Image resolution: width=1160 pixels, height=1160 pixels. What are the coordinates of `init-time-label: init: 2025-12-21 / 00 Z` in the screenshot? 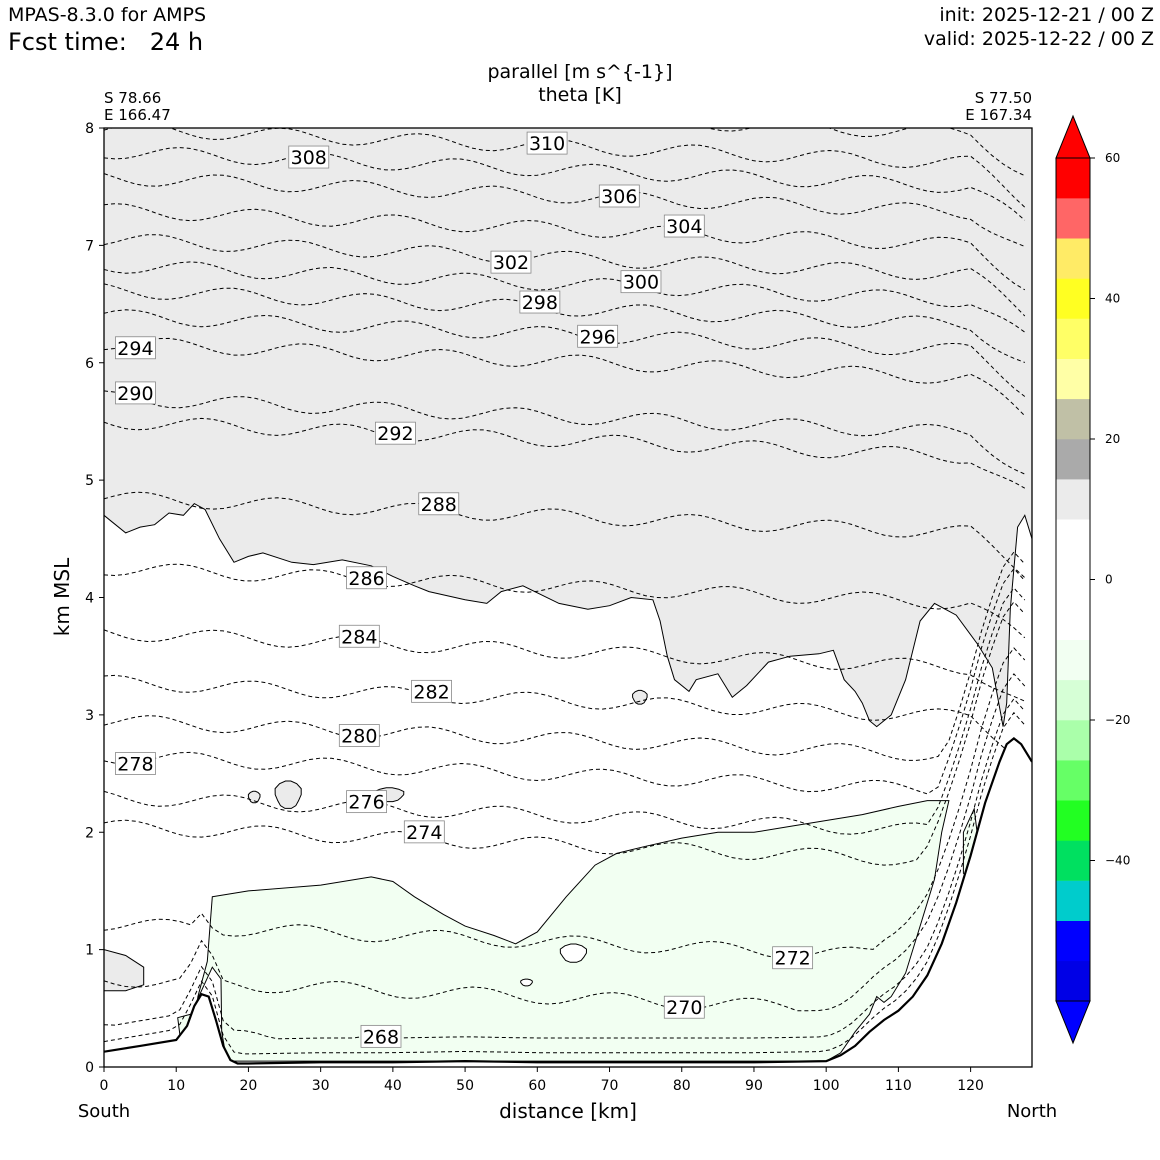 It's located at (1046, 15).